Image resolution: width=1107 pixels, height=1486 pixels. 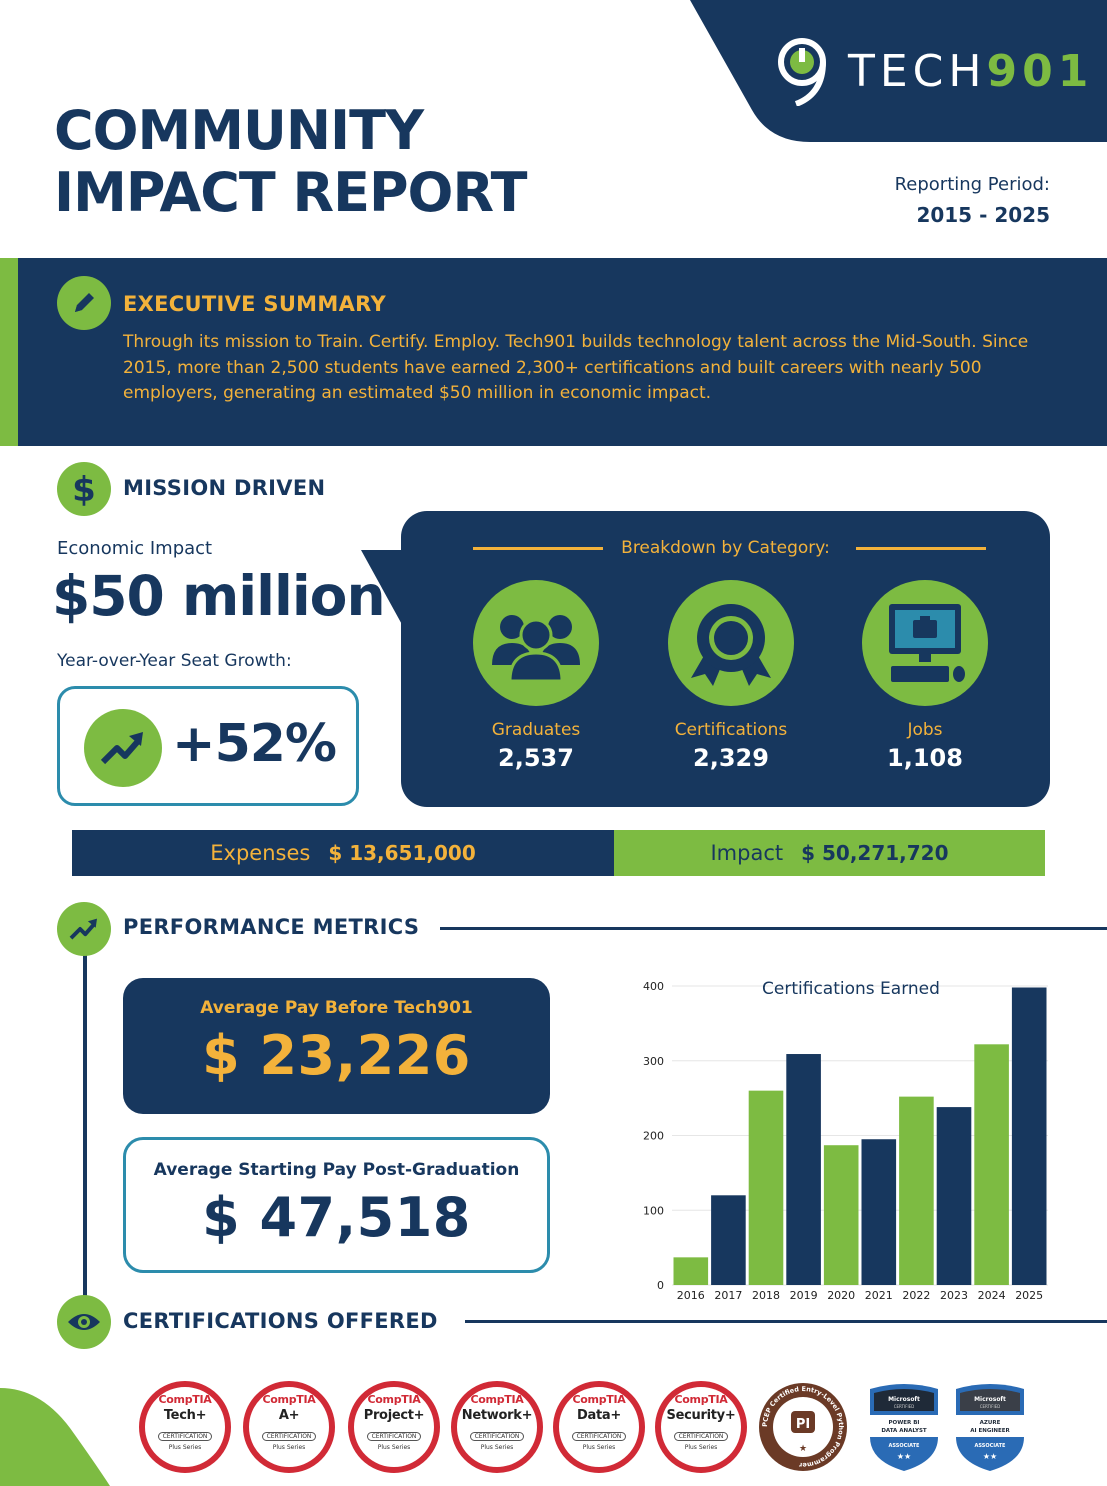 What do you see at coordinates (536, 758) in the screenshot?
I see `category-value: 2,537` at bounding box center [536, 758].